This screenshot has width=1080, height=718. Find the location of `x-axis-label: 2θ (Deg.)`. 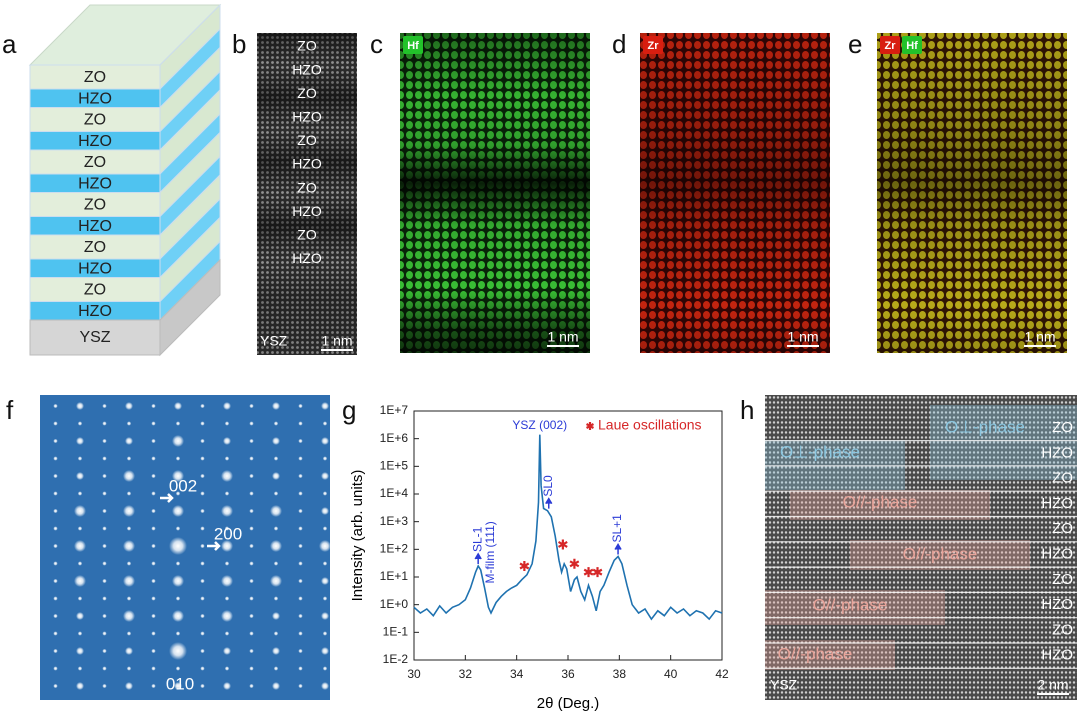

x-axis-label: 2θ (Deg.) is located at coordinates (568, 703).